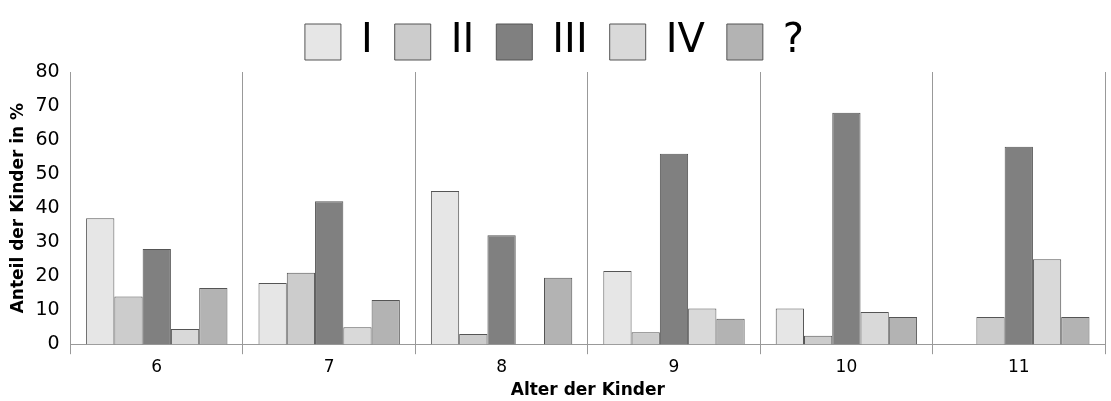  I want to click on y-tick-label: 60, so click(47, 137).